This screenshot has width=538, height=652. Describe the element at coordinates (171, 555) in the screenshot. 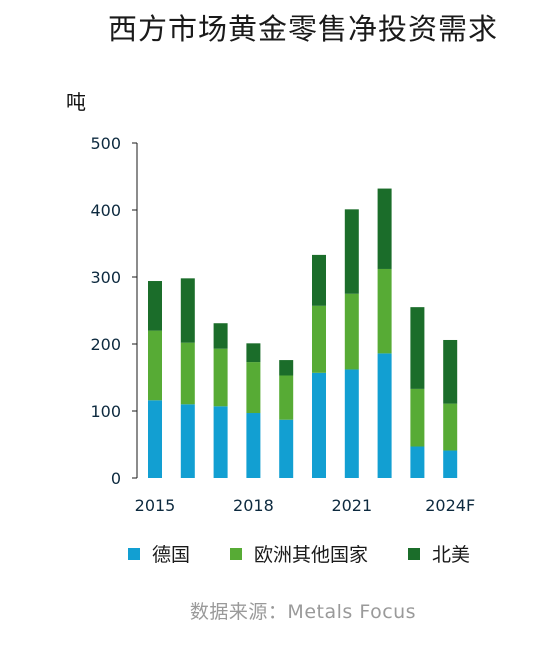

I see `legend-label-germany: 德国` at that location.